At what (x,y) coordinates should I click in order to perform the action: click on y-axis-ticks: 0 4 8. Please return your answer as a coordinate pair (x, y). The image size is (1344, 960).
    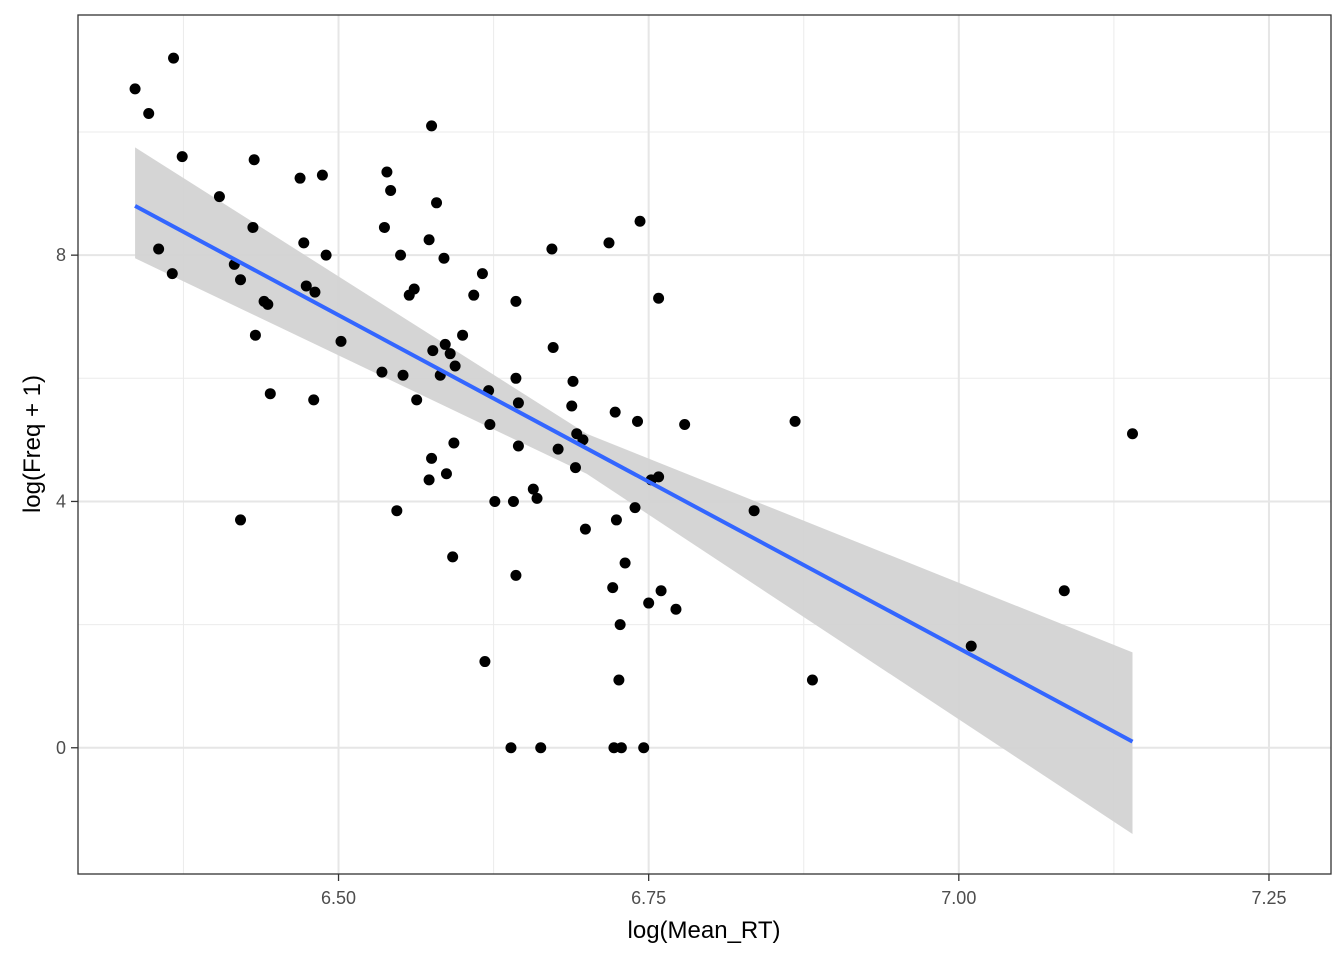
    Looking at the image, I should click on (67, 501).